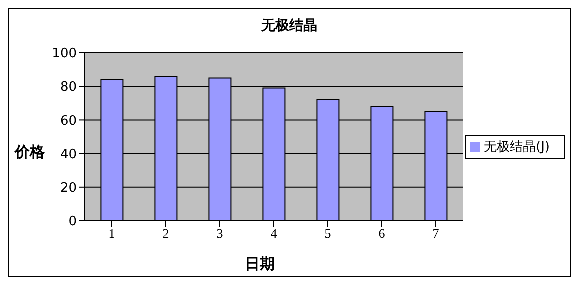 This screenshot has height=283, width=577. Describe the element at coordinates (68, 154) in the screenshot. I see `y-tick-label: 40` at that location.